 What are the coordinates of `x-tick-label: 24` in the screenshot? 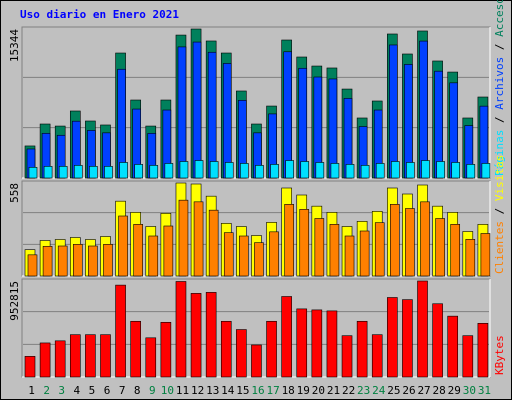 It's located at (379, 390).